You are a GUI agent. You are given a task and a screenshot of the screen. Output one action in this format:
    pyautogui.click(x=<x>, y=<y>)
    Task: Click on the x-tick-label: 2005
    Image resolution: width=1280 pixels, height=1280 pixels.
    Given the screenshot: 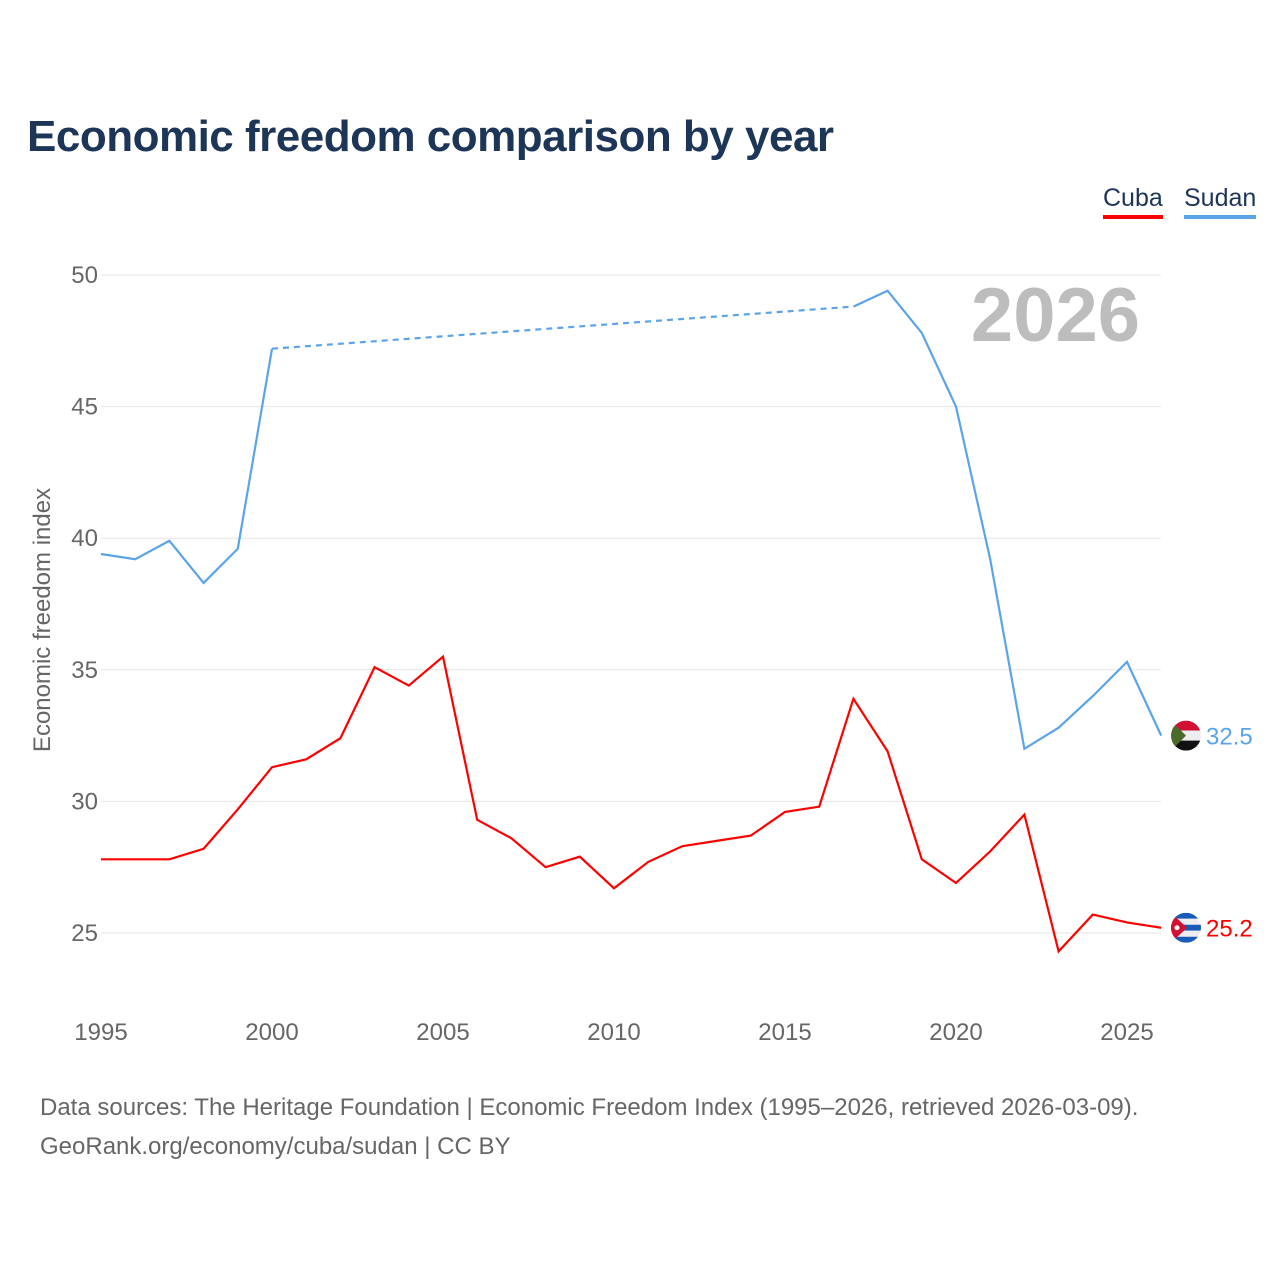 What is the action you would take?
    pyautogui.click(x=442, y=1032)
    